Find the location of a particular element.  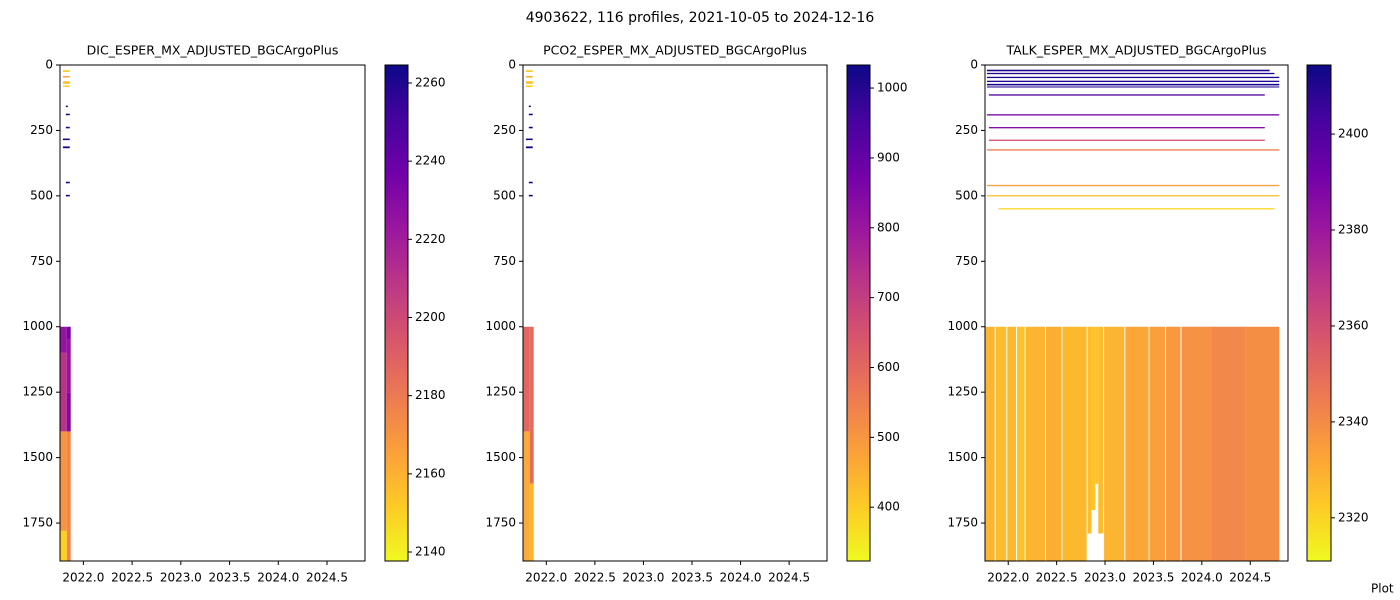

colorbar-tick-label: 2180 is located at coordinates (430, 395).